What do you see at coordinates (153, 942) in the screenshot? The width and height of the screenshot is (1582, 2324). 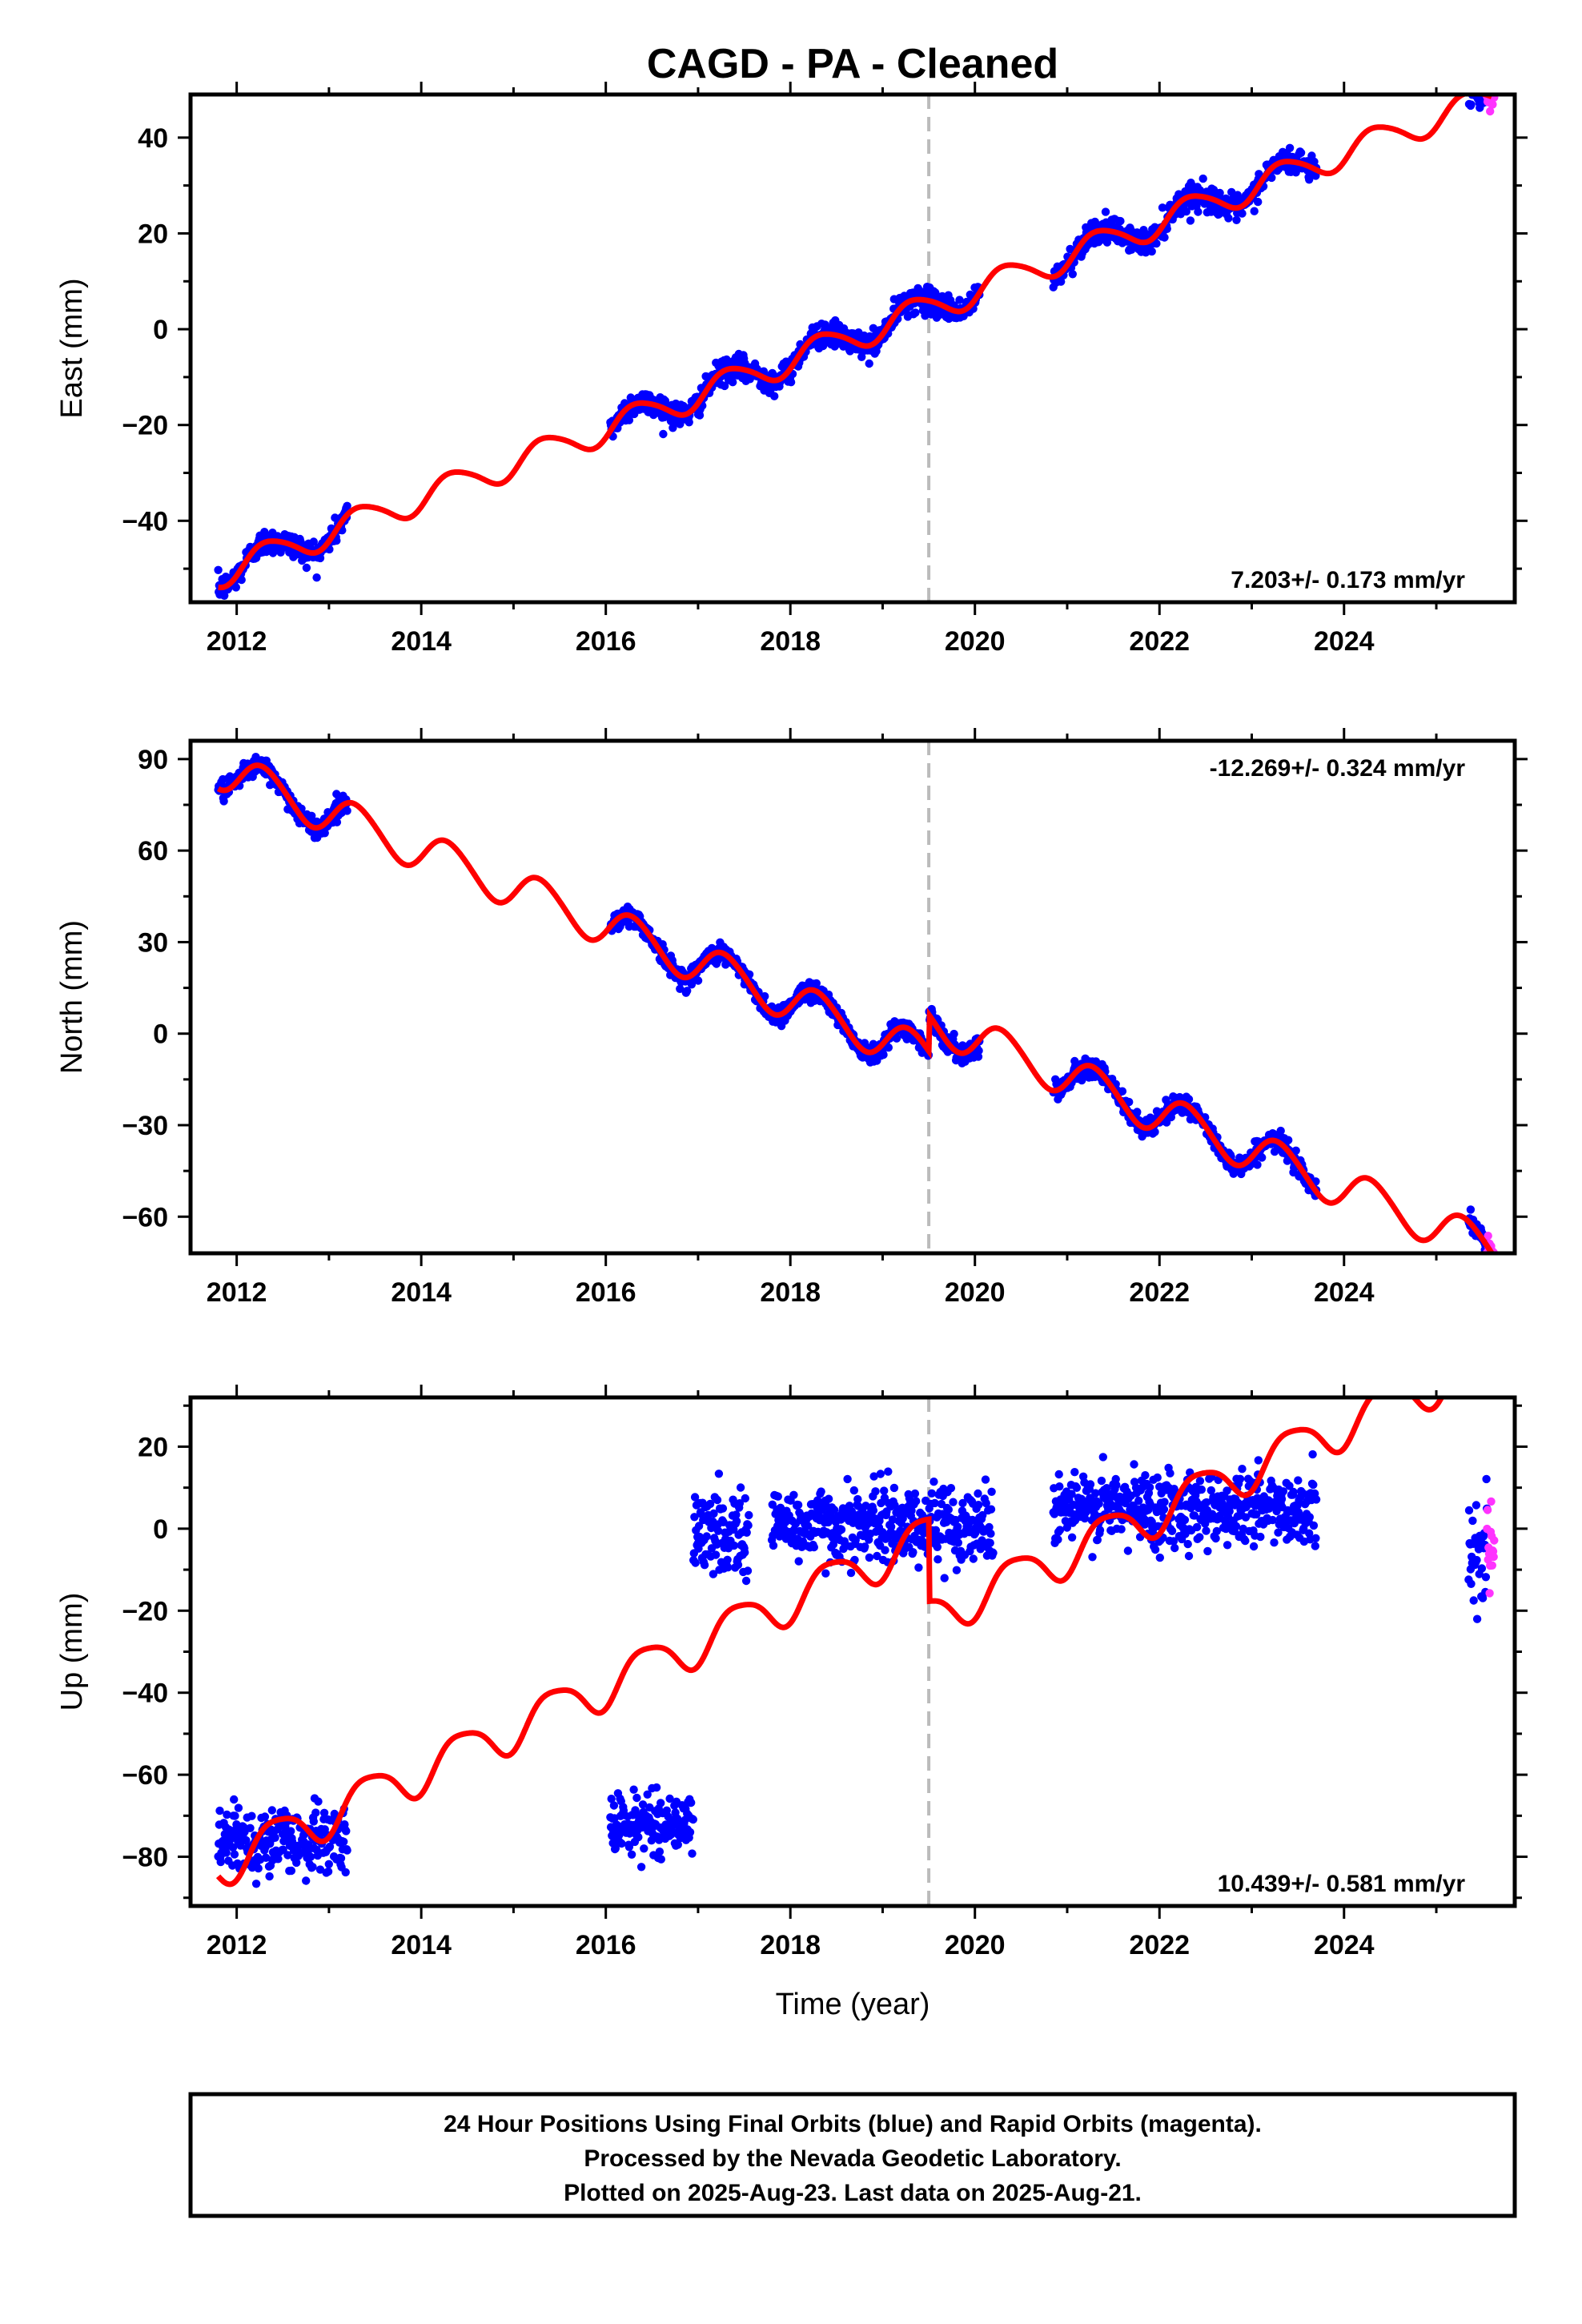 I see `y-tick-label: 30` at bounding box center [153, 942].